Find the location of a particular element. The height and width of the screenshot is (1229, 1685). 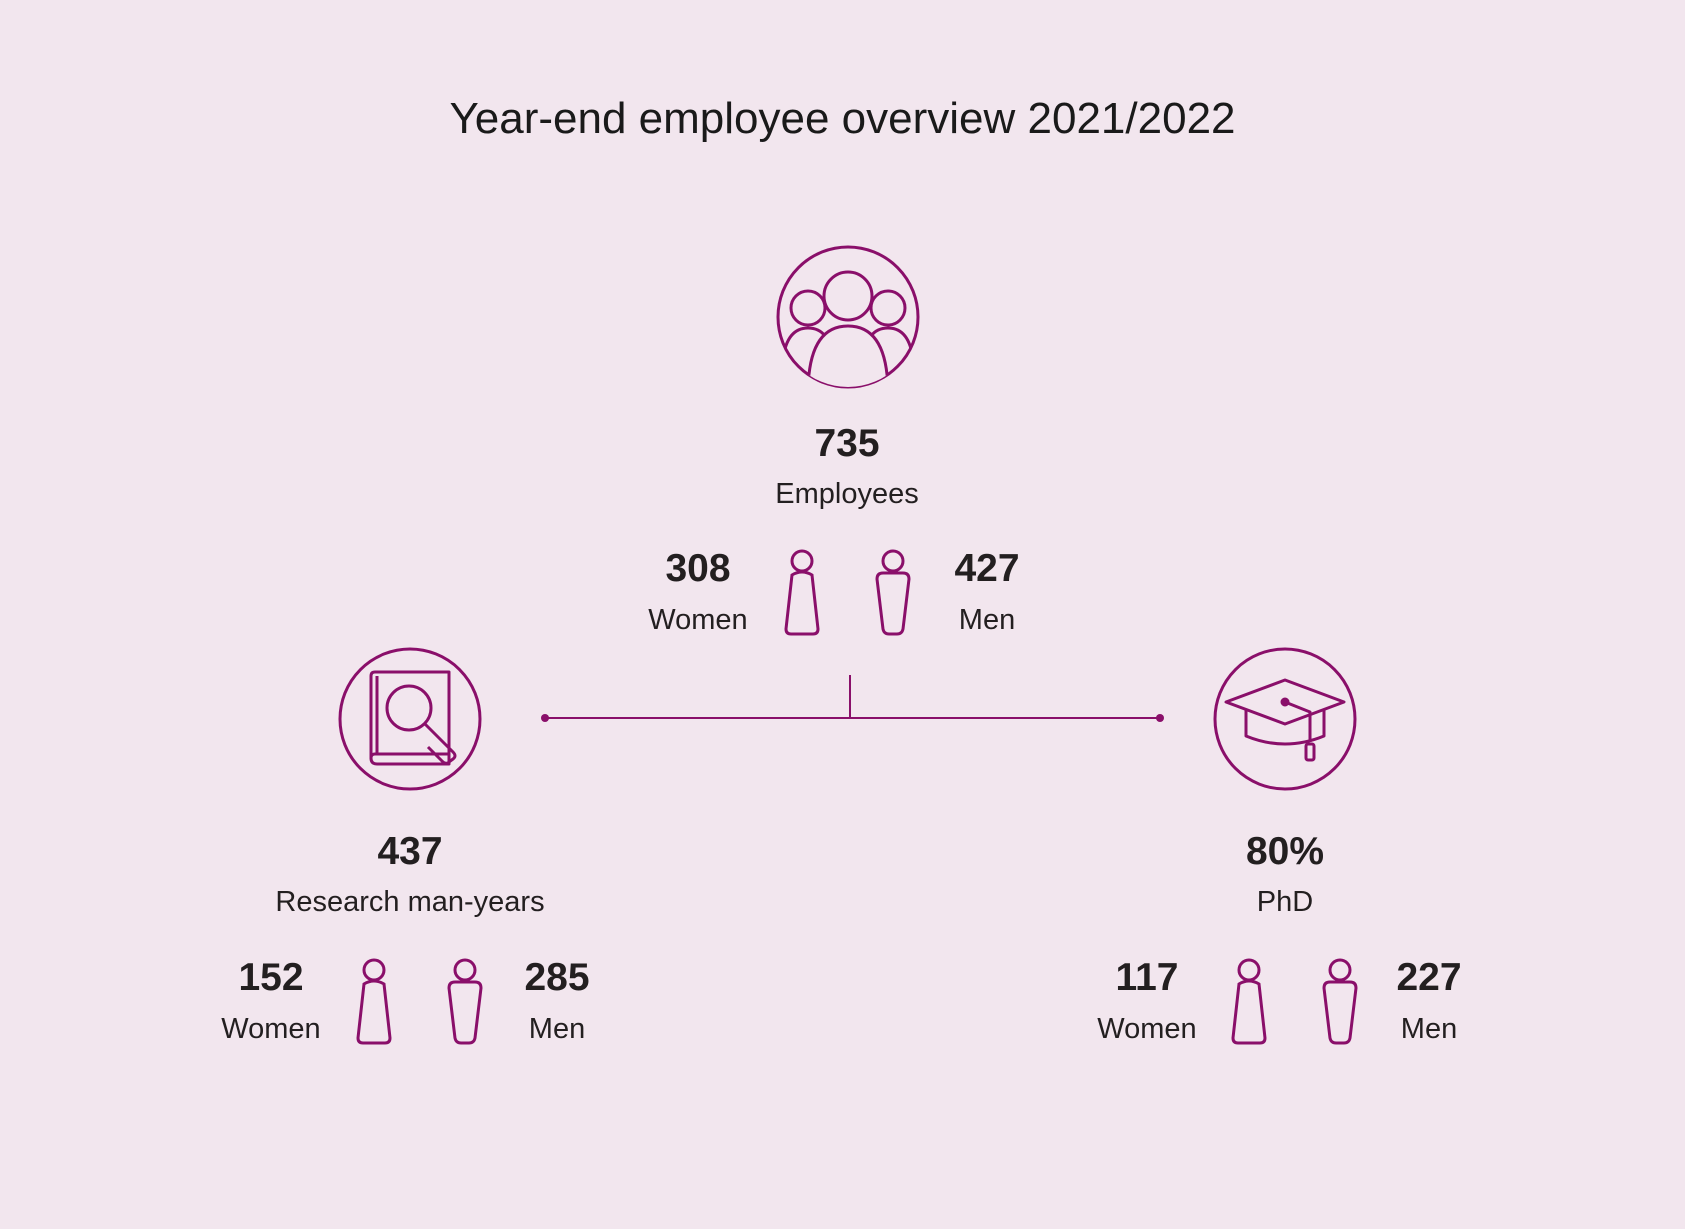

research-women-value: 152 is located at coordinates (271, 977).